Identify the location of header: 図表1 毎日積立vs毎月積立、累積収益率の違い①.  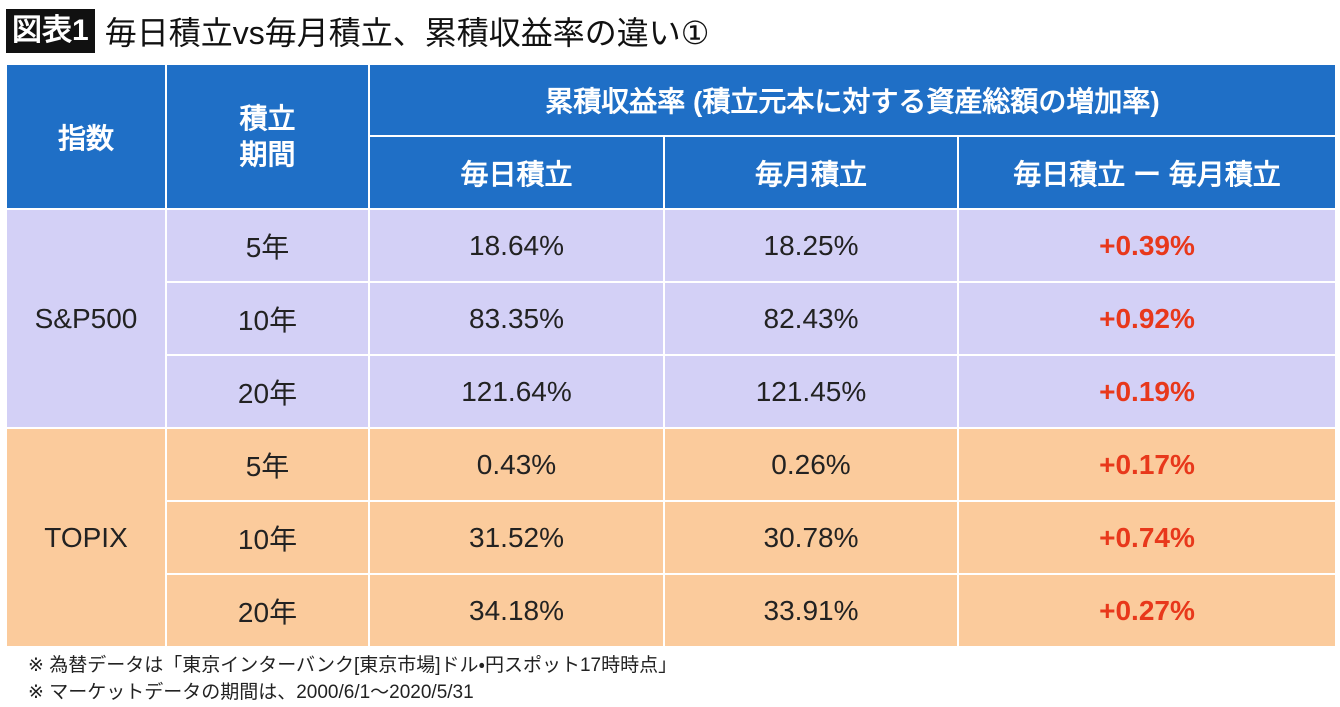
(357, 31).